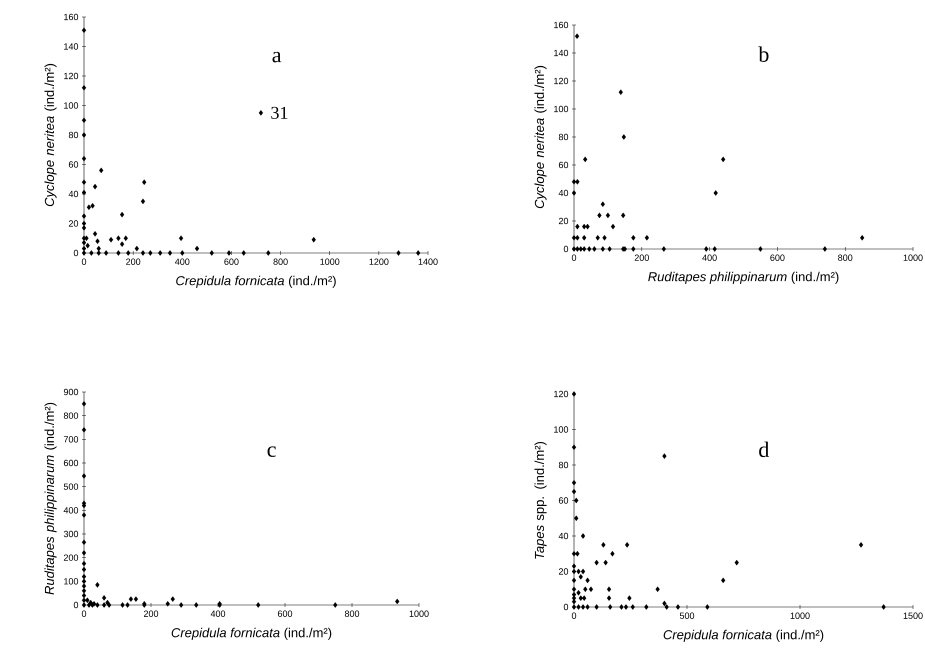  Describe the element at coordinates (913, 615) in the screenshot. I see `x-tick-label: 1500` at that location.